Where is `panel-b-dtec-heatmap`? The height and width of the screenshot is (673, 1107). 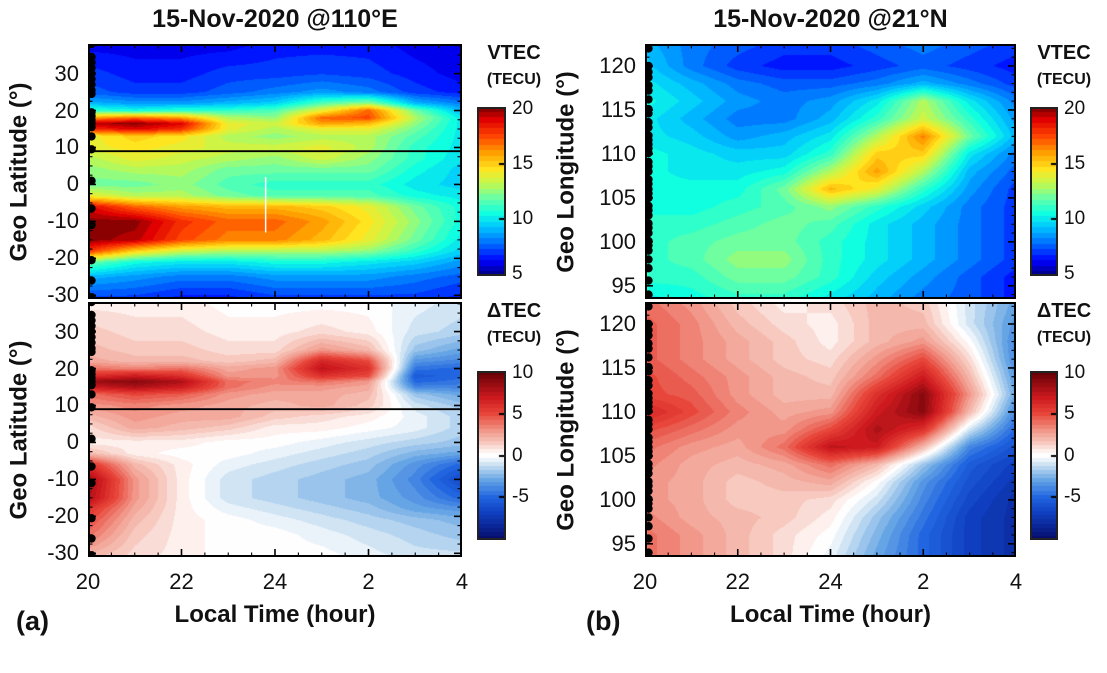
panel-b-dtec-heatmap is located at coordinates (830, 429).